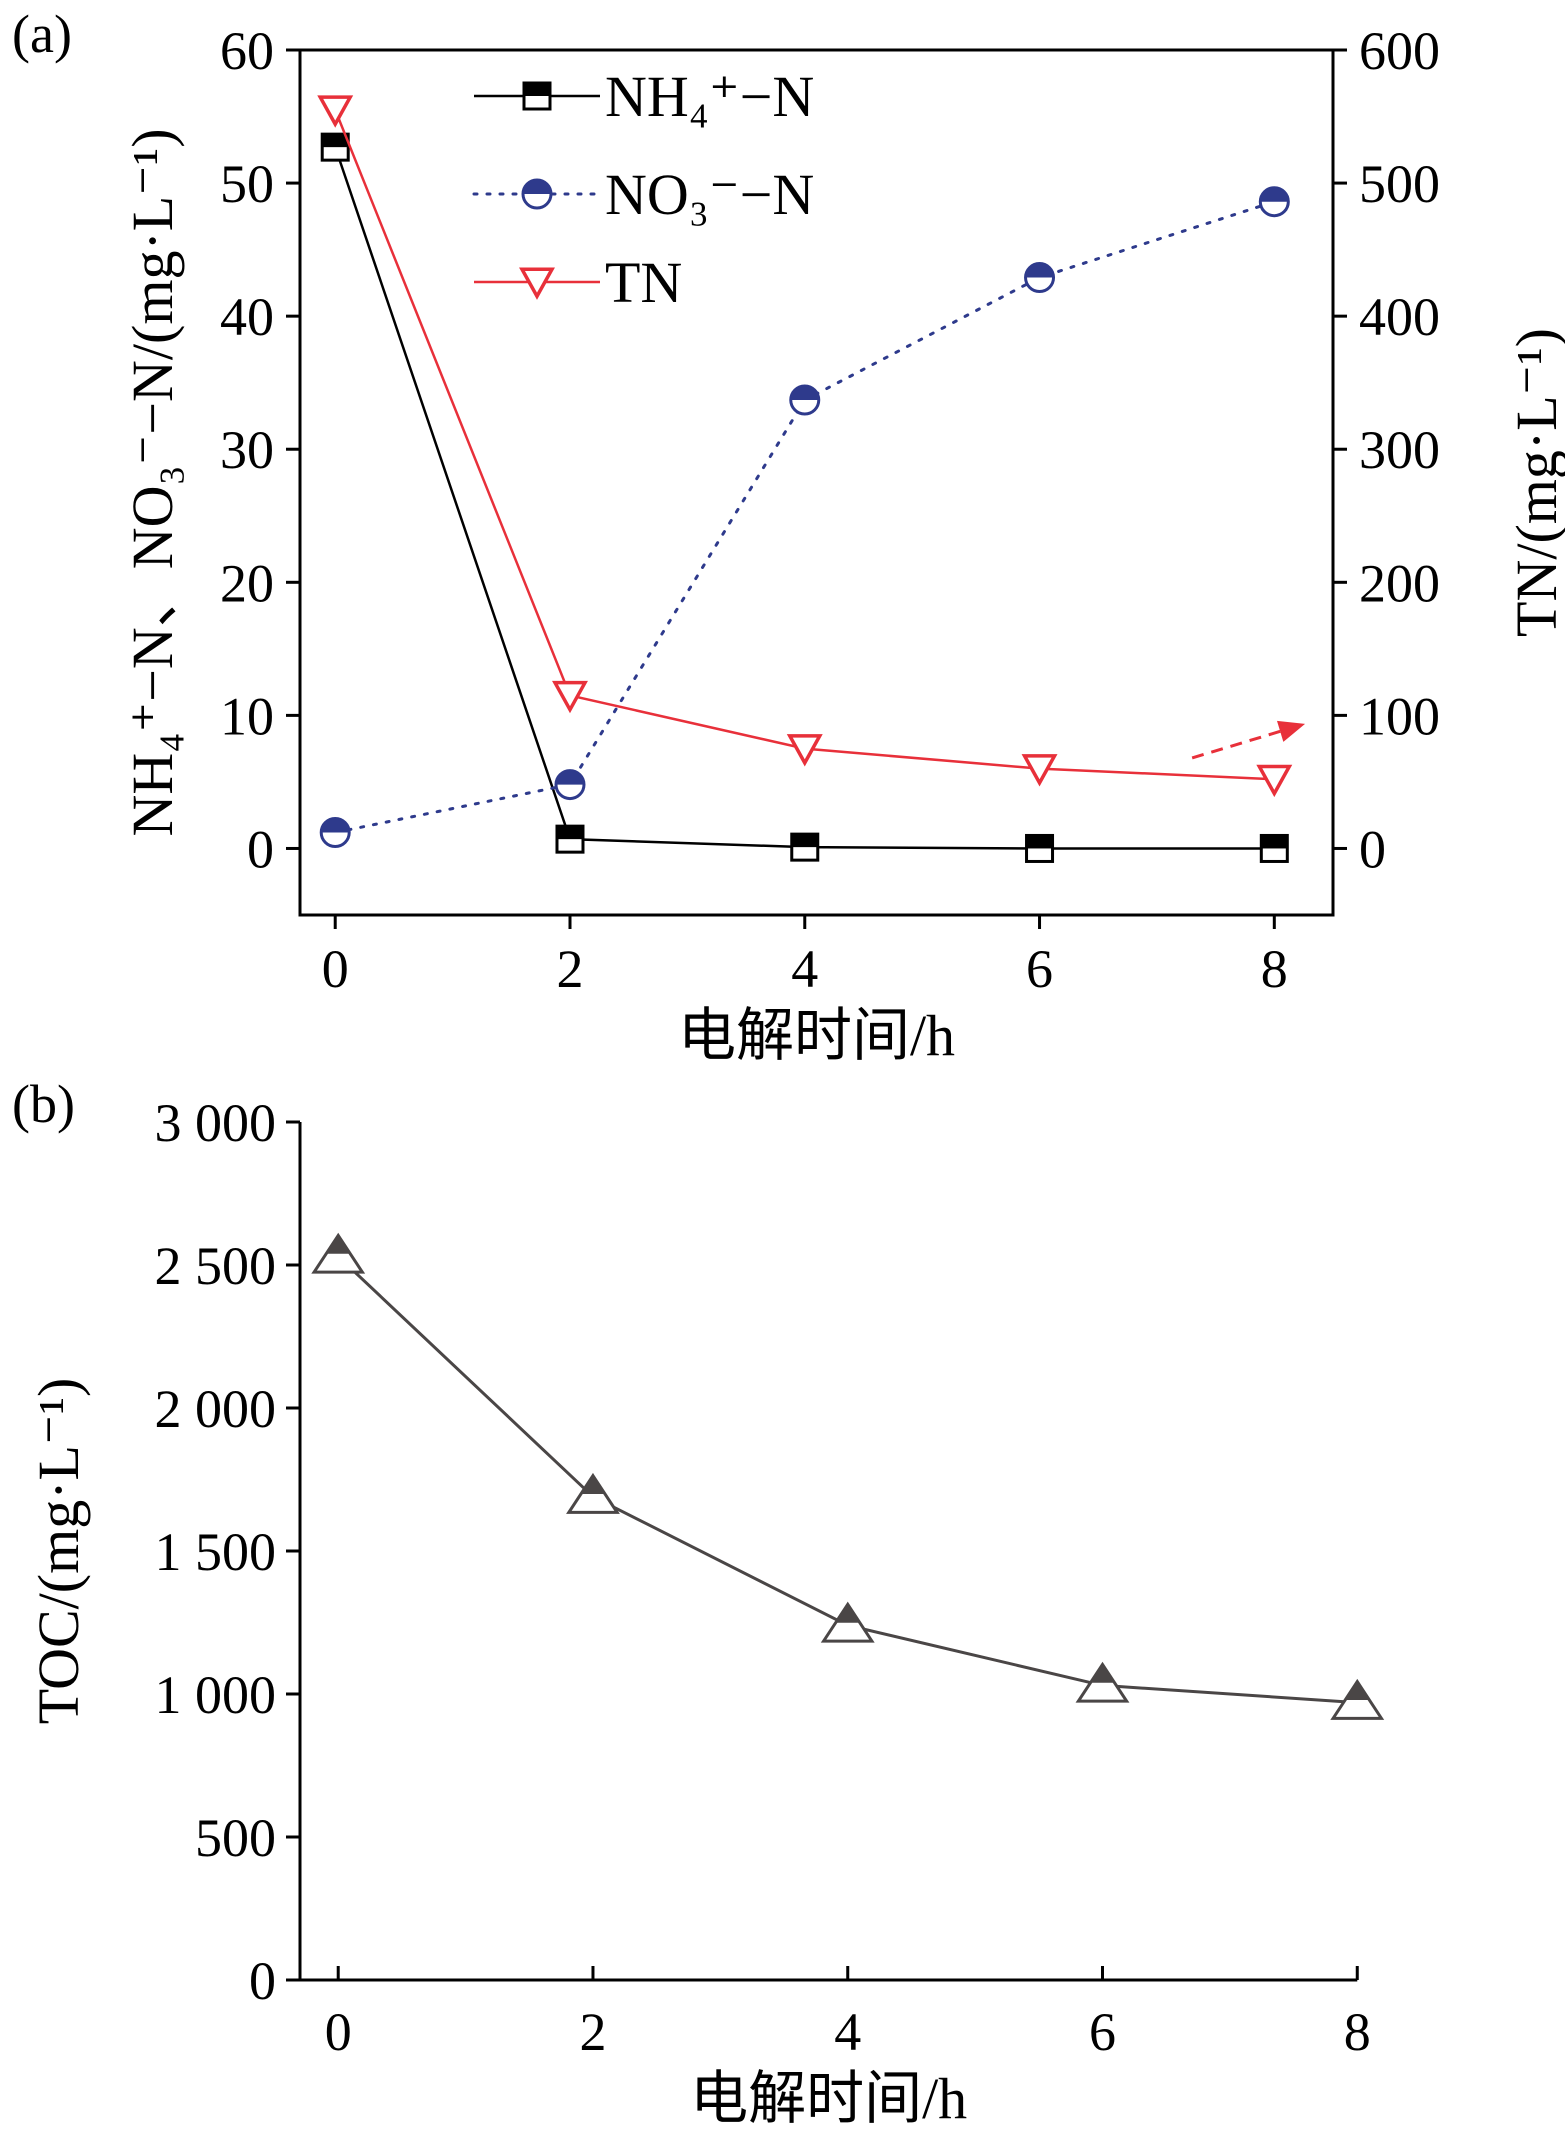 The width and height of the screenshot is (1565, 2137). Describe the element at coordinates (43, 1104) in the screenshot. I see `panel-label-b: (b)` at that location.